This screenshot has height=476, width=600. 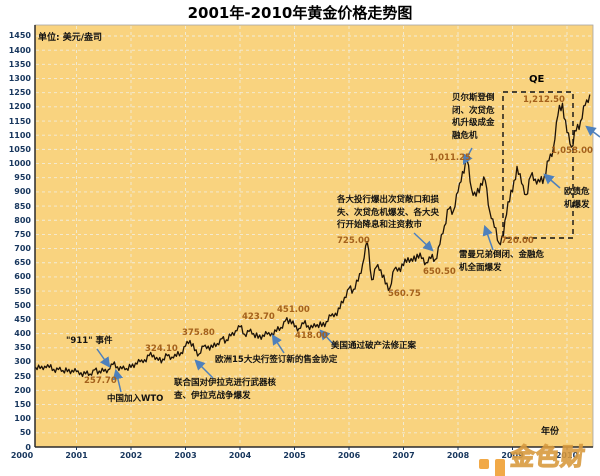 I want to click on watermark-text: 金色财经, so click(x=547, y=456).